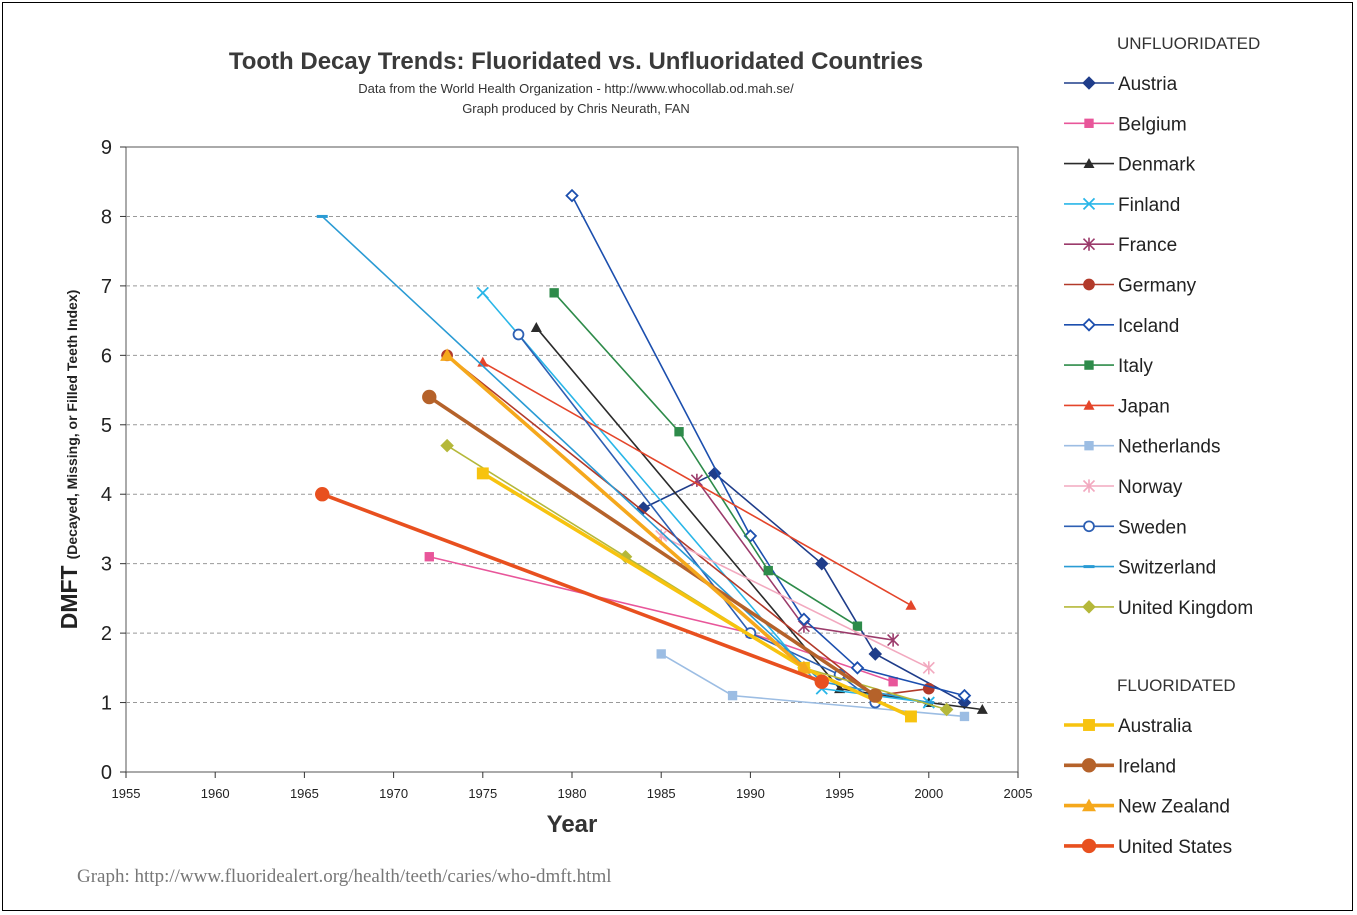 The width and height of the screenshot is (1357, 915). I want to click on x-tick-label: 1995, so click(839, 793).